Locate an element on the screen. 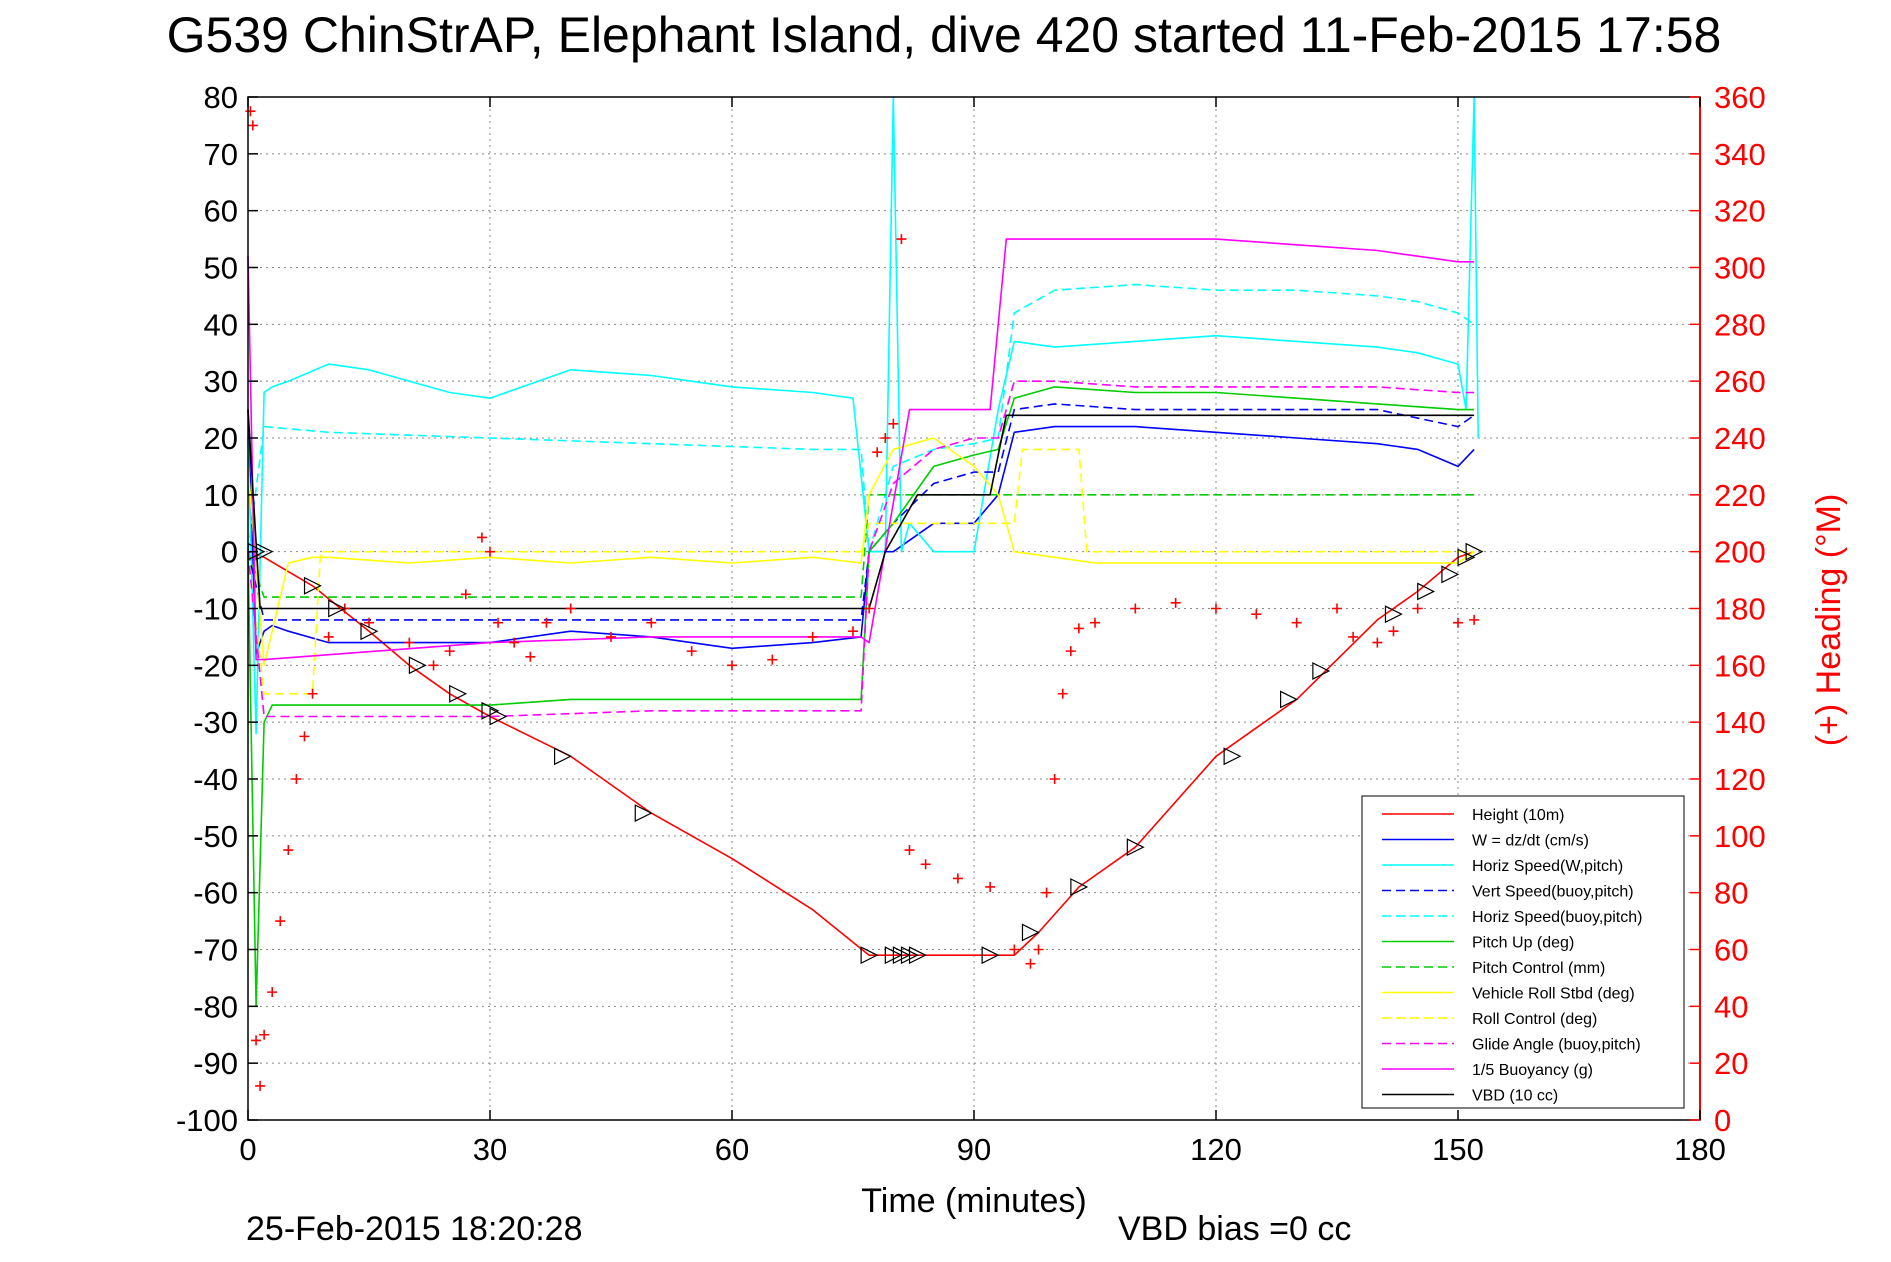 The height and width of the screenshot is (1262, 1891). y-tick-label: 60 is located at coordinates (221, 211).